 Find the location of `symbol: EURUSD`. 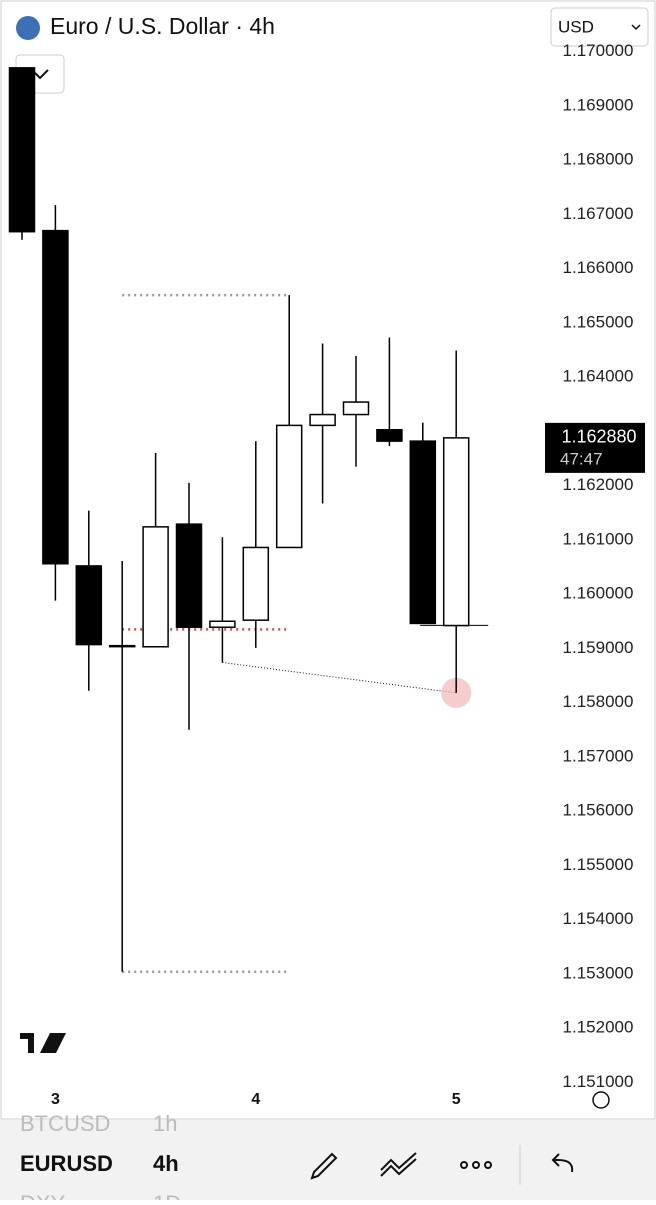

symbol: EURUSD is located at coordinates (66, 1163).